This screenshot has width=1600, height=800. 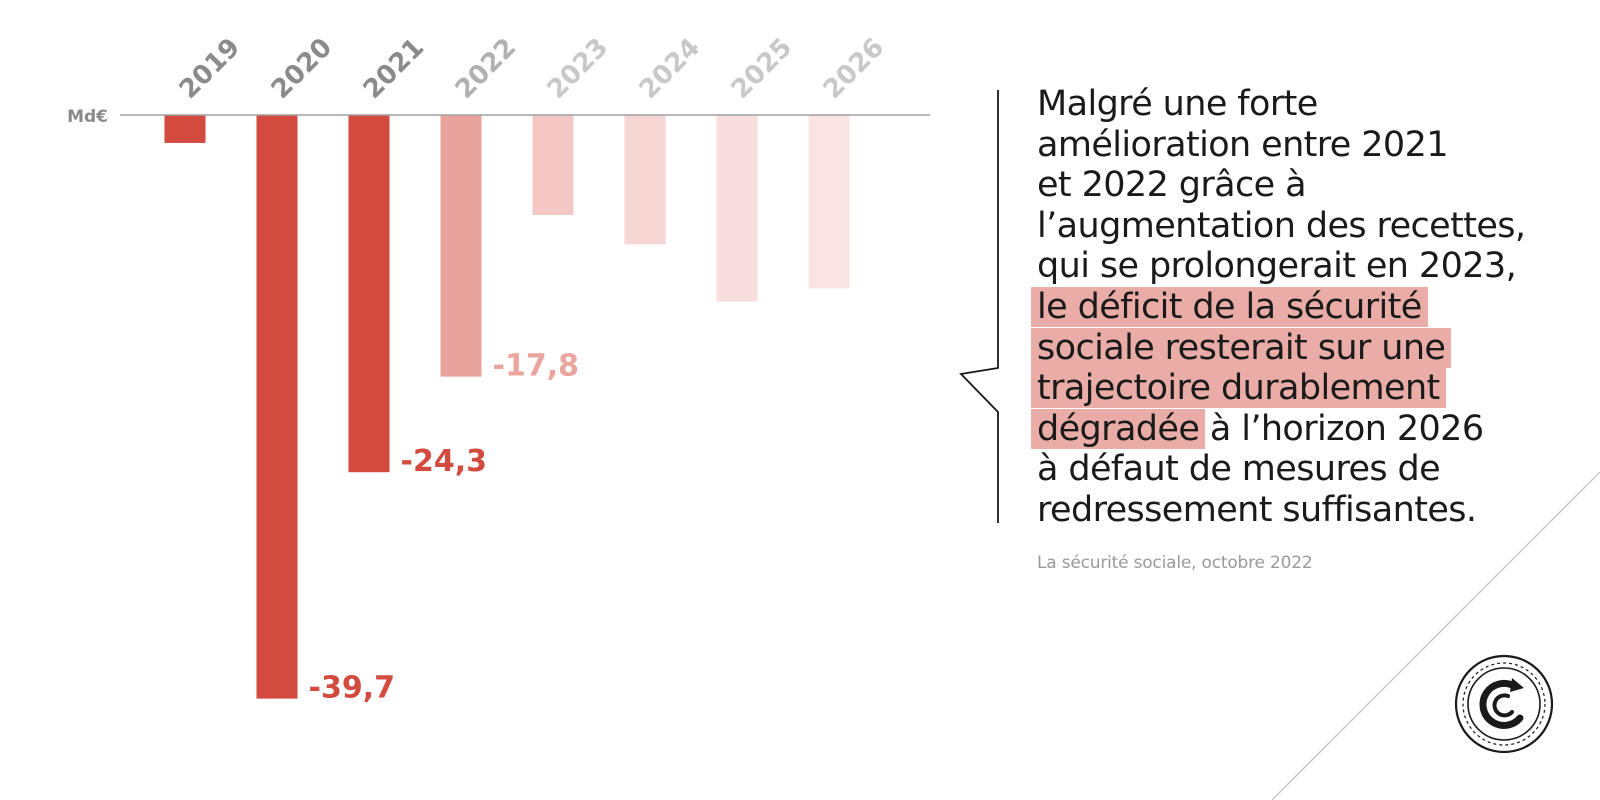 I want to click on speech-bracket-icon, so click(x=979, y=306).